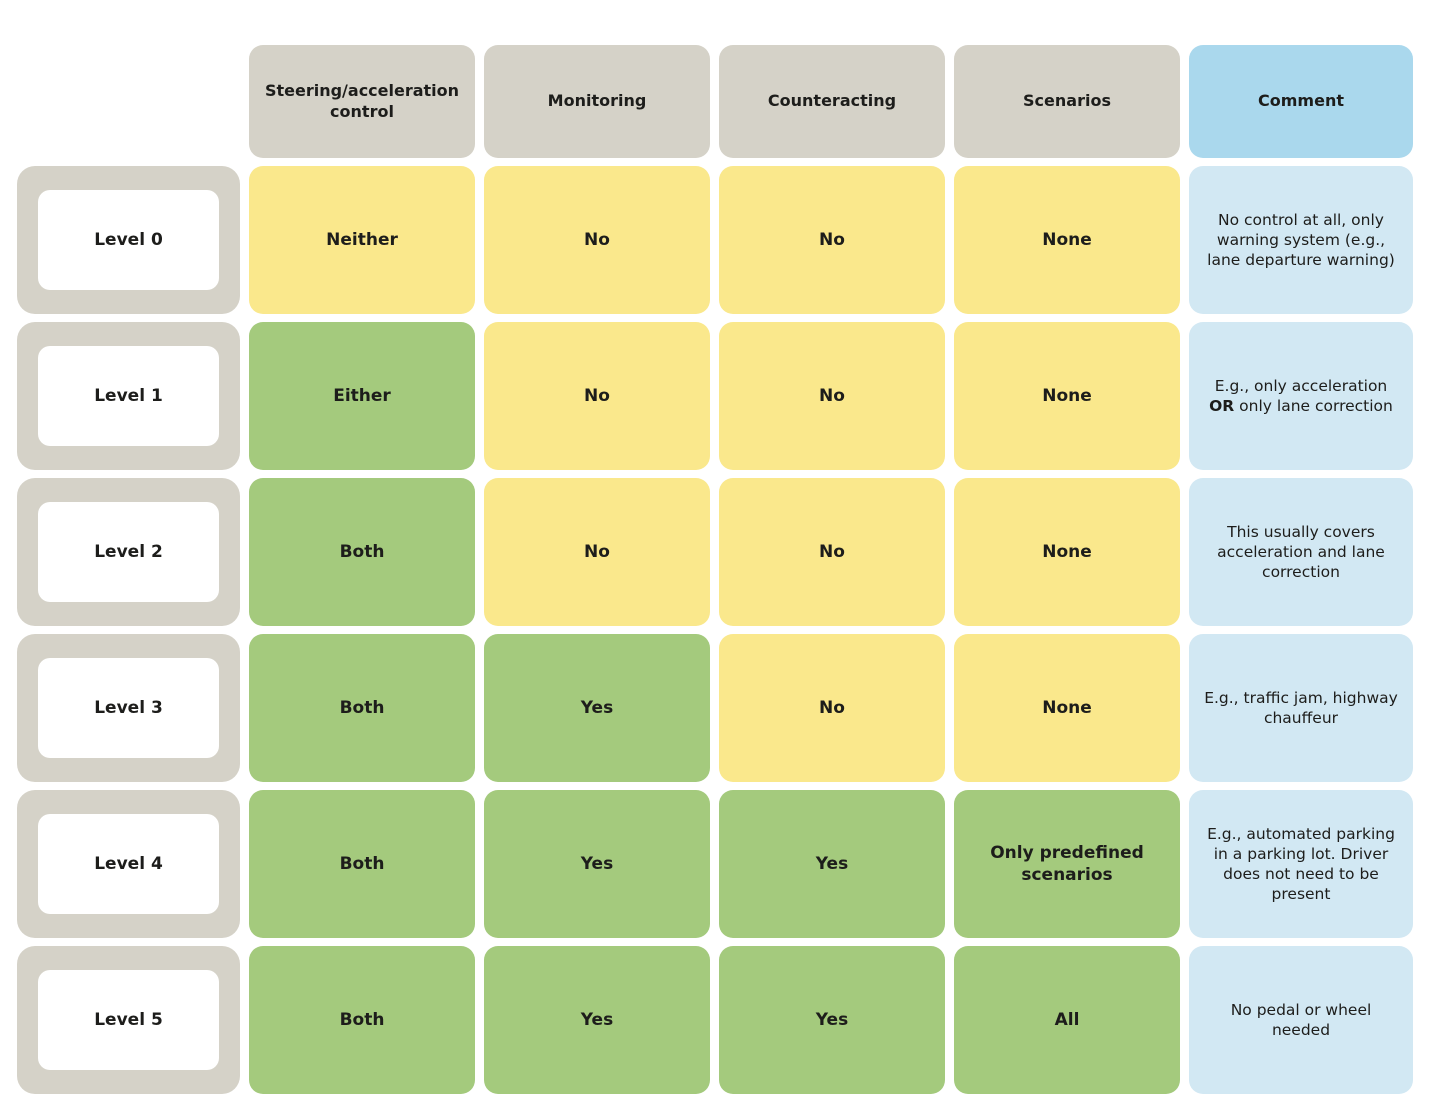 The height and width of the screenshot is (1116, 1429). I want to click on cell-monitoring-level-0: No, so click(597, 240).